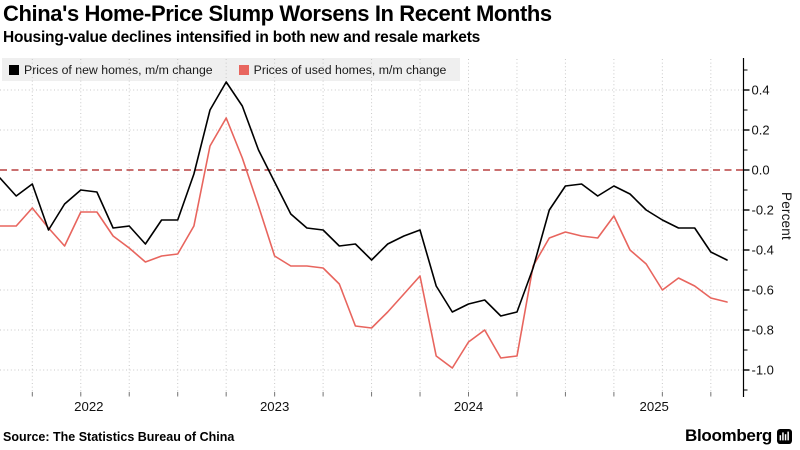 This screenshot has height=450, width=800. What do you see at coordinates (763, 210) in the screenshot?
I see `y-axis-tick-label: -0.2` at bounding box center [763, 210].